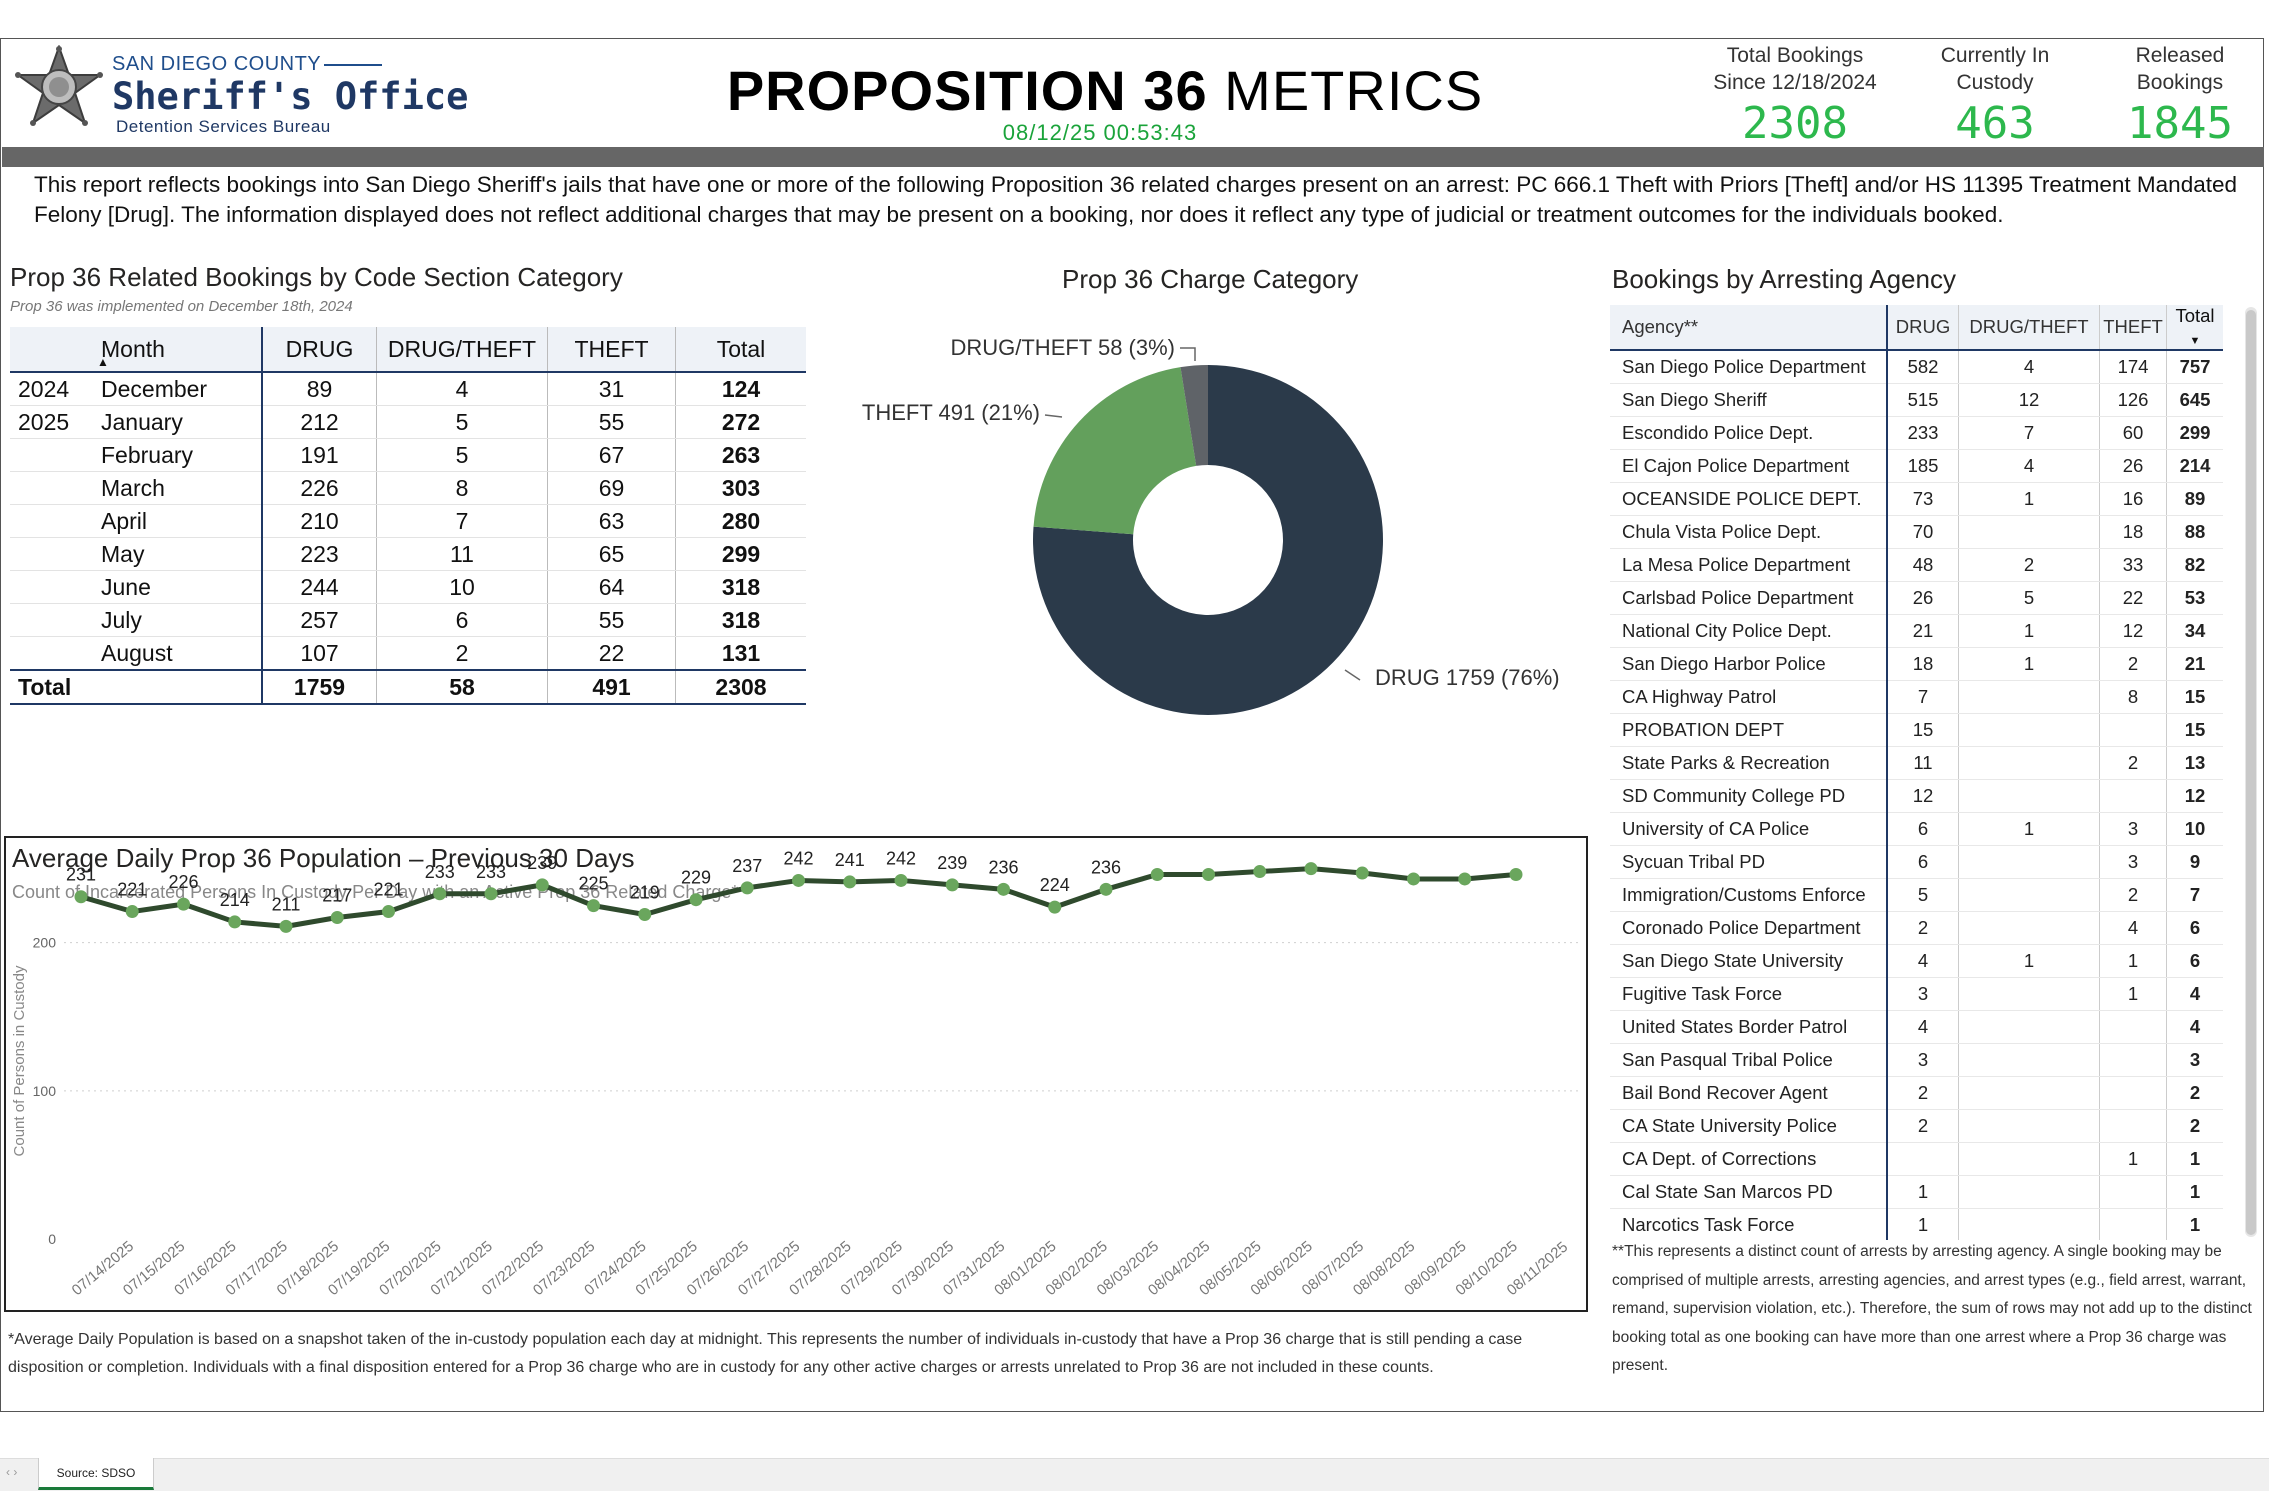 The image size is (2269, 1491). What do you see at coordinates (1748, 328) in the screenshot?
I see `agency-header: Agency**` at bounding box center [1748, 328].